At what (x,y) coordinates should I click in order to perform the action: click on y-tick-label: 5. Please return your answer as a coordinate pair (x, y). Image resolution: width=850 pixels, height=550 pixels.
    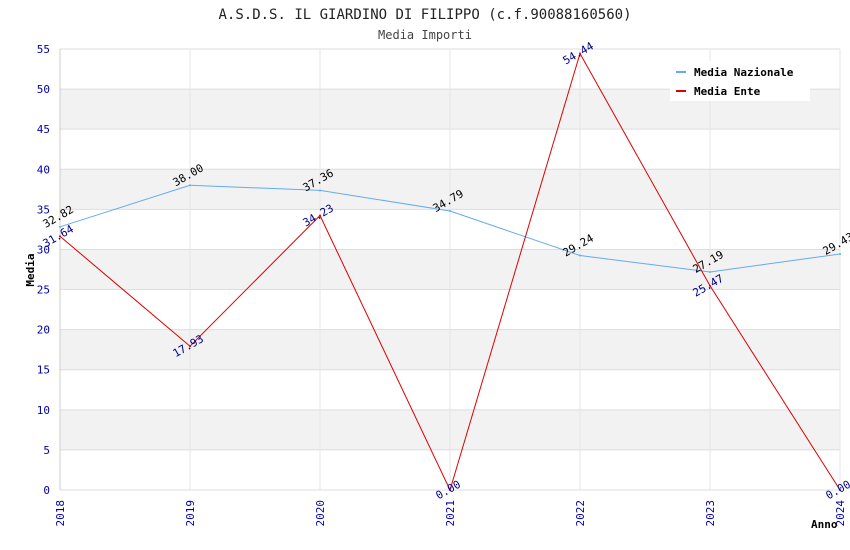
    Looking at the image, I should click on (46, 450).